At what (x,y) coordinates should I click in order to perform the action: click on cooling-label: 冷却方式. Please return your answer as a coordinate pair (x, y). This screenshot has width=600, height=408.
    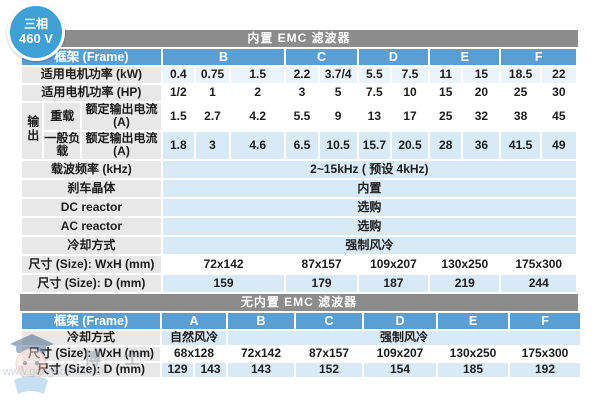
    Looking at the image, I should click on (91, 245).